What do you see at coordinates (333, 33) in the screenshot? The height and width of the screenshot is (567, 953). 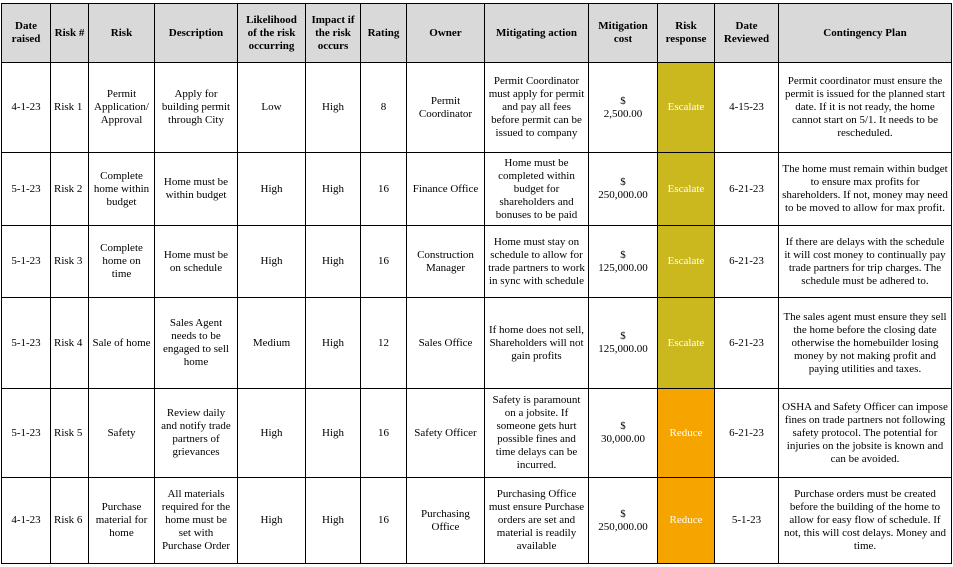 I see `header-cell: Impact if the risk occurs` at bounding box center [333, 33].